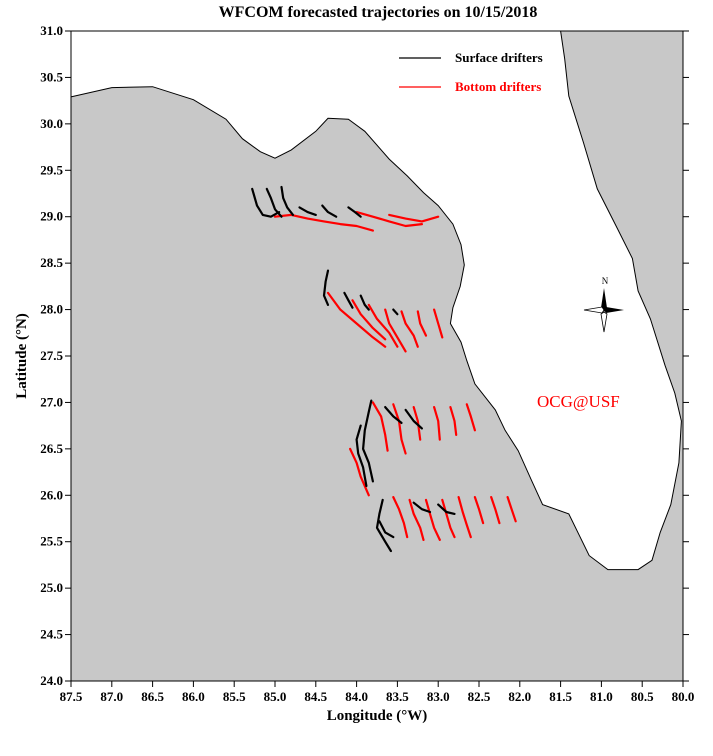 The width and height of the screenshot is (713, 756). Describe the element at coordinates (71, 696) in the screenshot. I see `x-tick-label: 87.5` at that location.